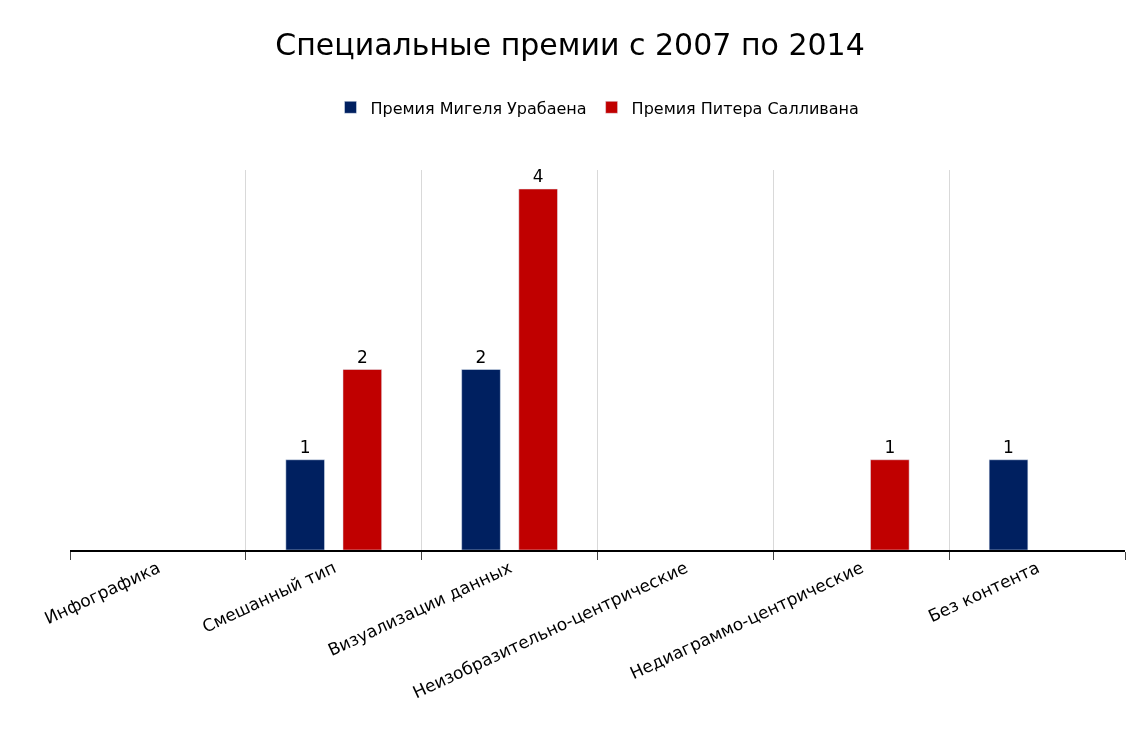 The height and width of the screenshot is (745, 1140). I want to click on legend-label: Премия Мигеля Урабаена, so click(478, 108).